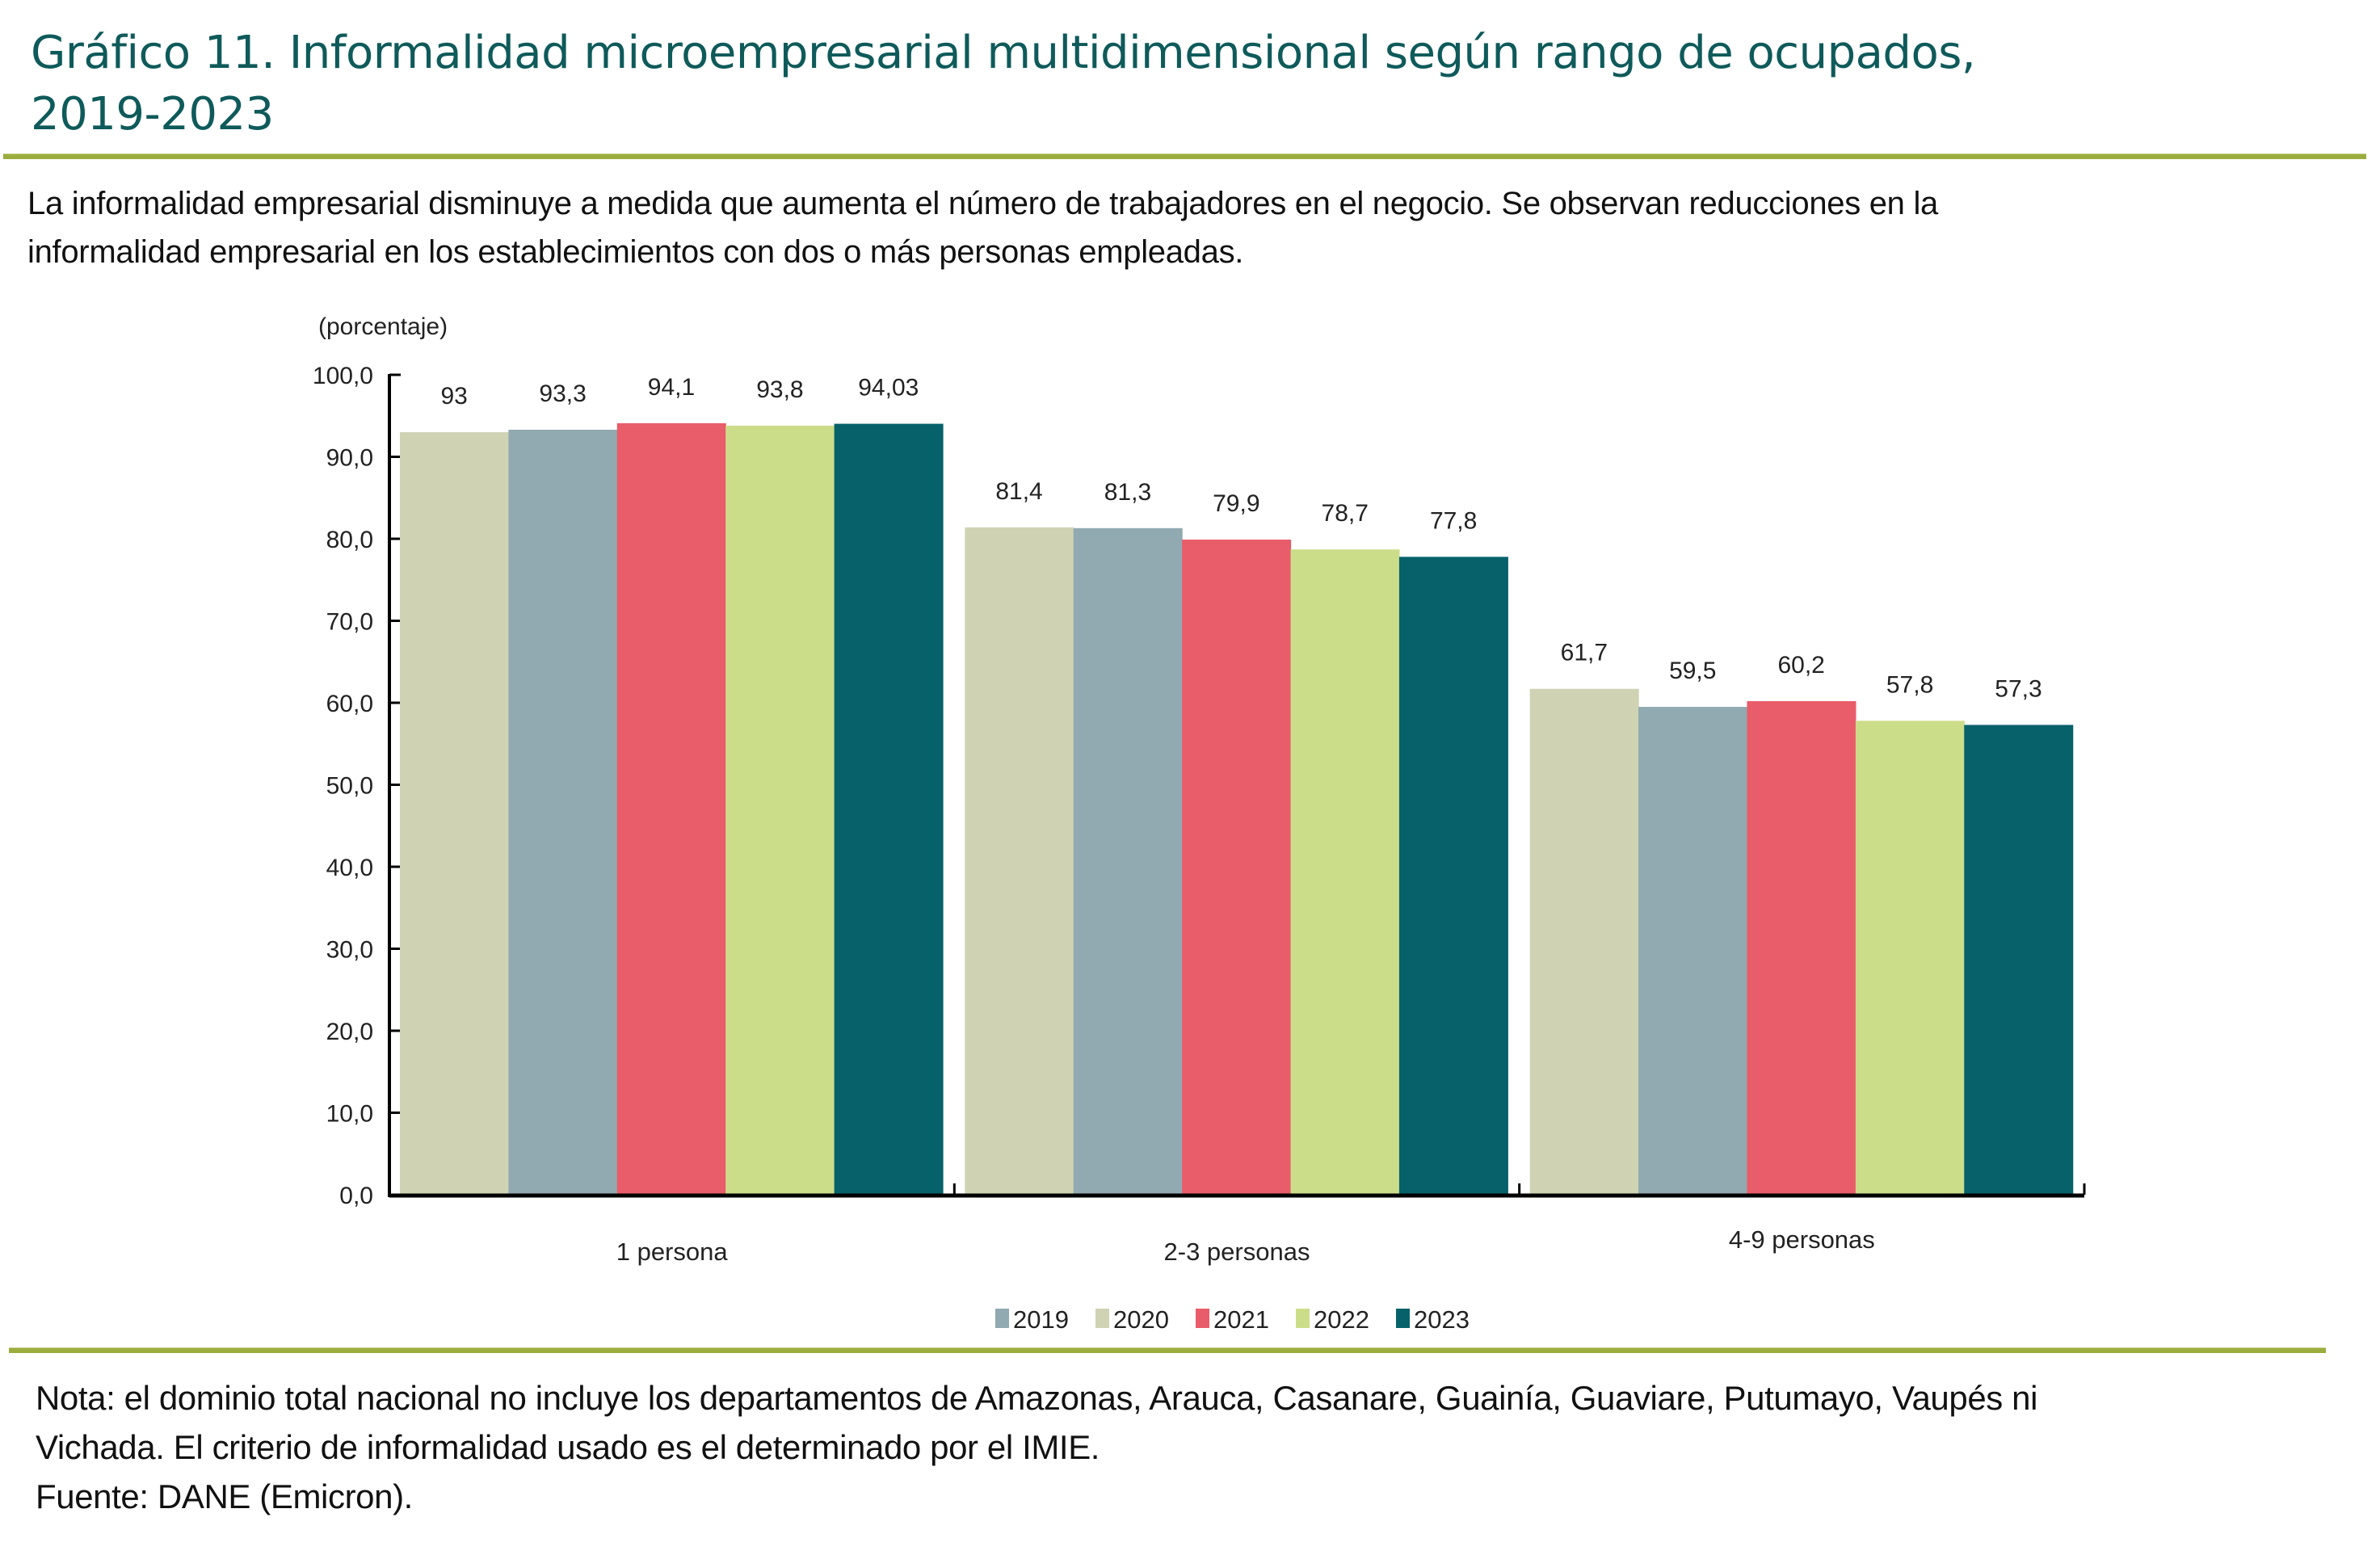 This screenshot has width=2380, height=1555. What do you see at coordinates (1403, 1319) in the screenshot?
I see `legend-swatch-2023` at bounding box center [1403, 1319].